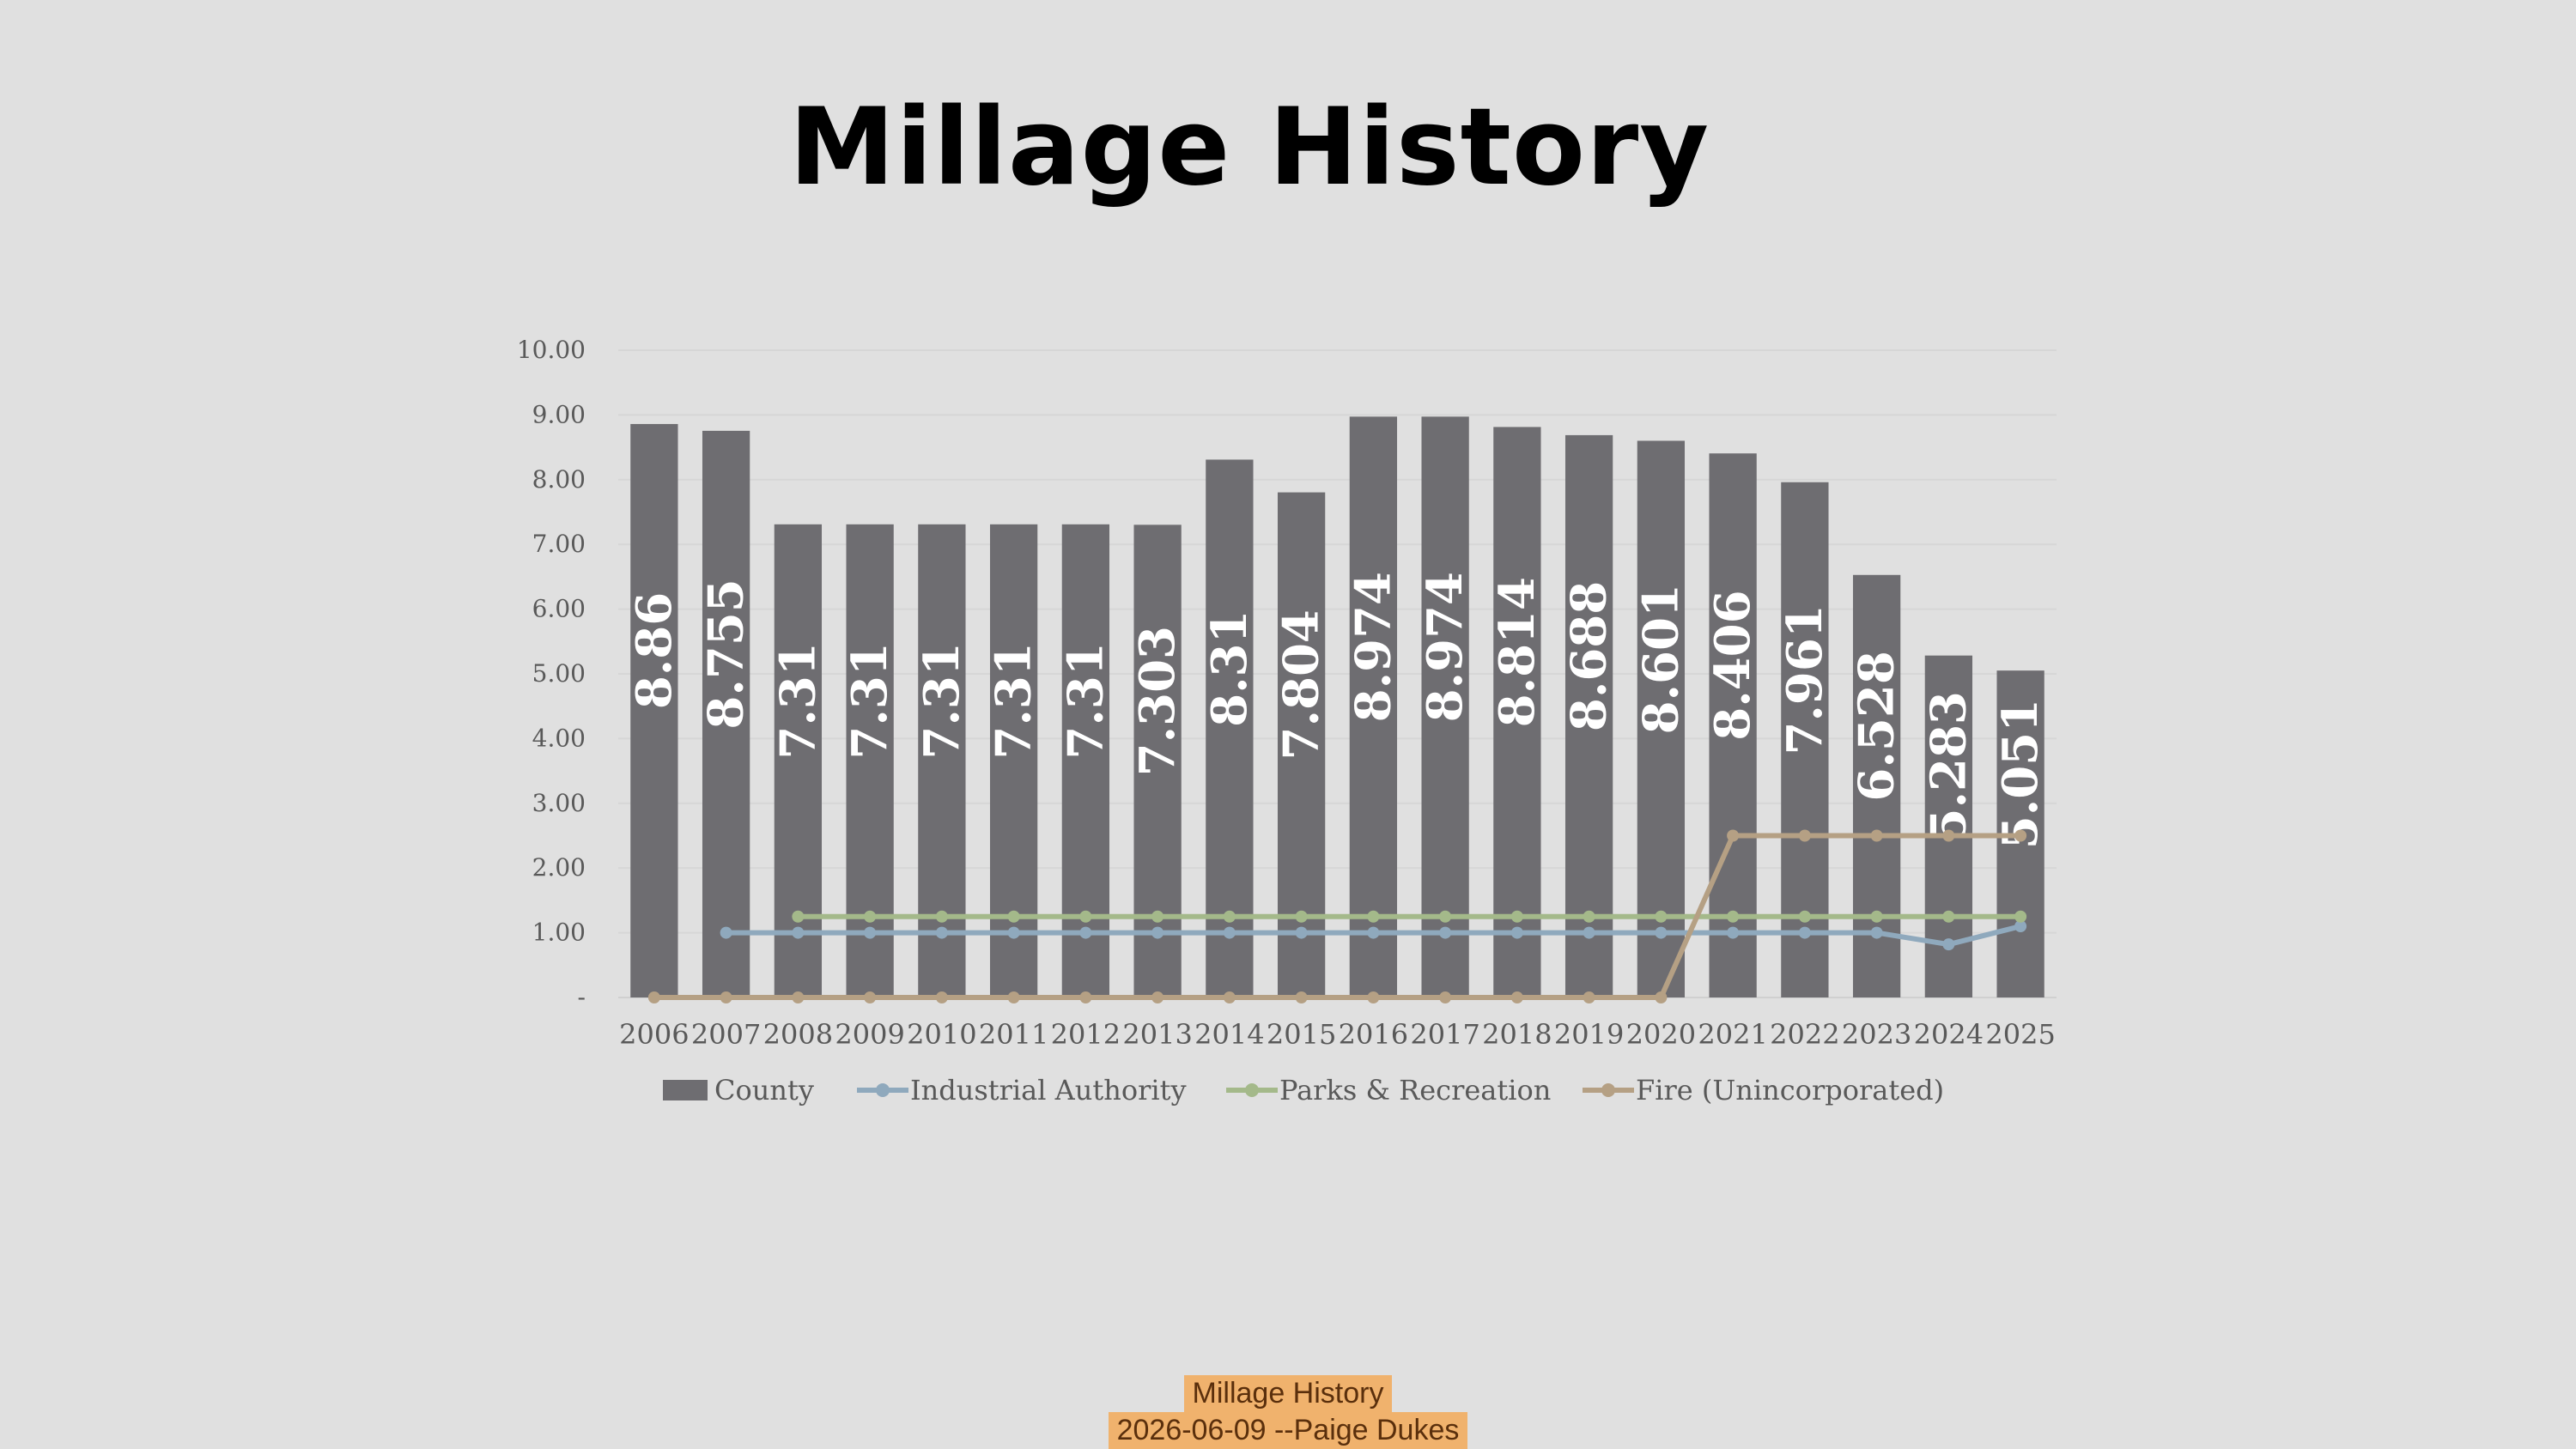 The image size is (2576, 1449). What do you see at coordinates (1590, 656) in the screenshot?
I see `bar-data-label: 8.688` at bounding box center [1590, 656].